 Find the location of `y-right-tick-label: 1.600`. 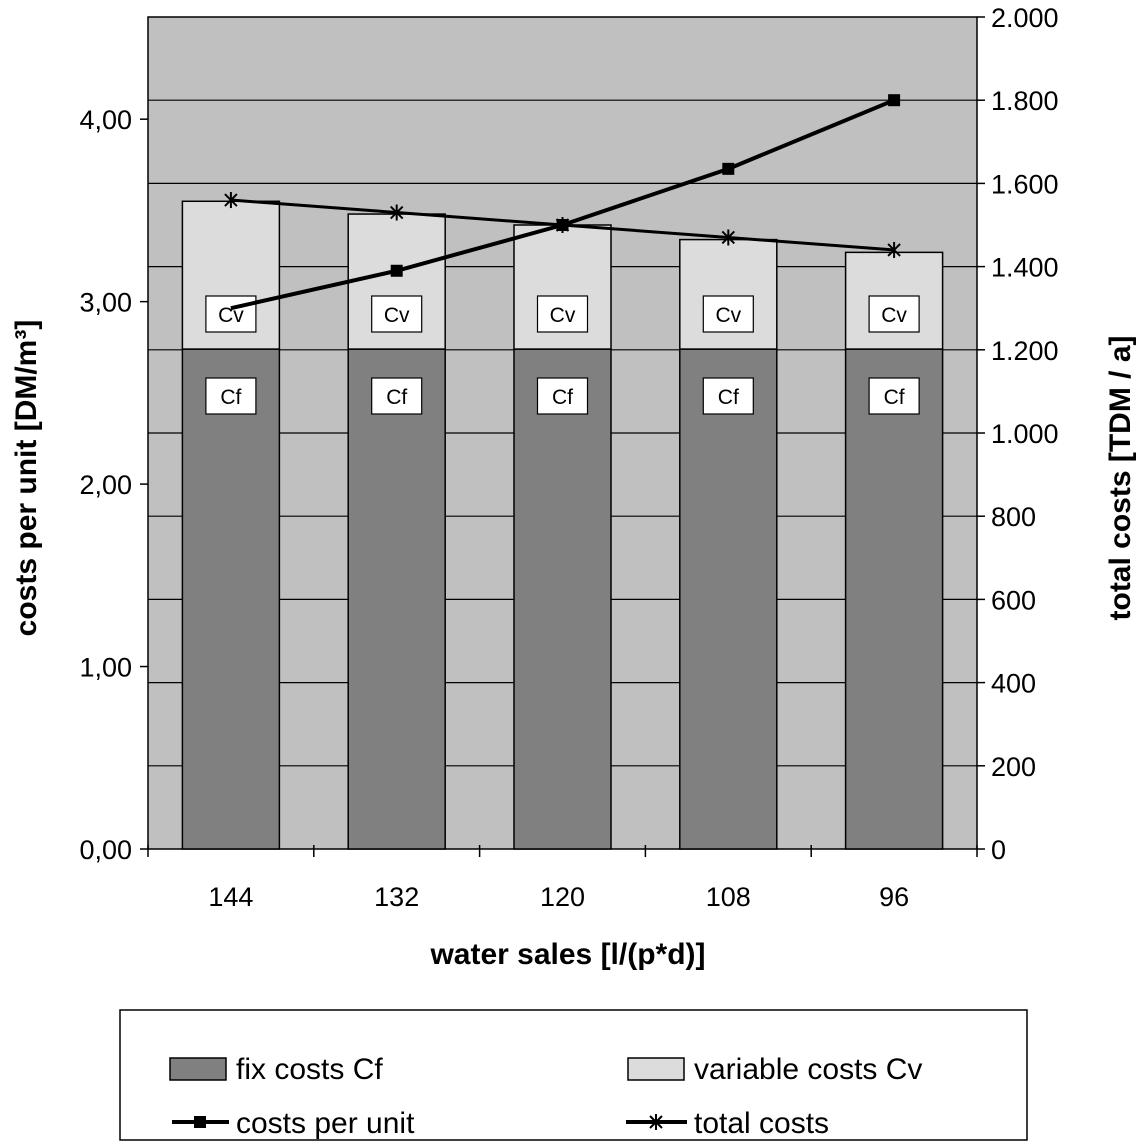

y-right-tick-label: 1.600 is located at coordinates (1025, 184).